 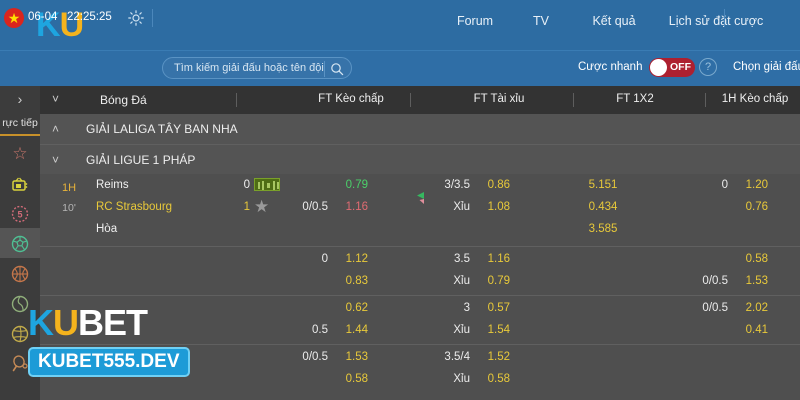 What do you see at coordinates (69, 188) in the screenshot?
I see `match-period: 1H` at bounding box center [69, 188].